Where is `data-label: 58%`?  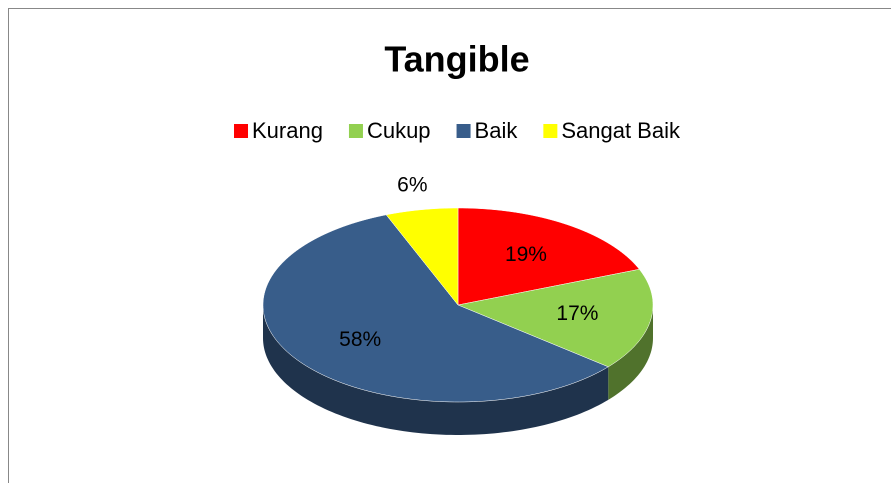
data-label: 58% is located at coordinates (360, 339).